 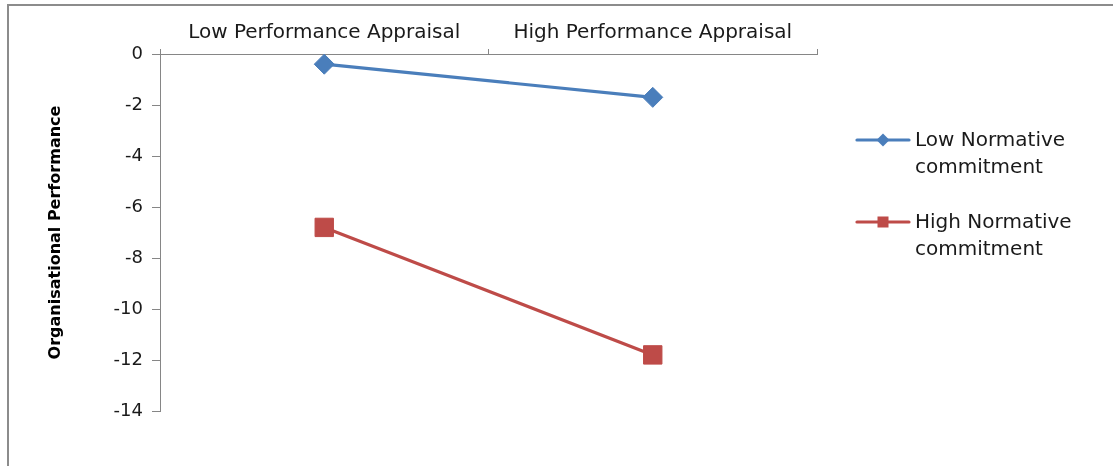 I want to click on legend-label: Low Normative commitment, so click(x=991, y=153).